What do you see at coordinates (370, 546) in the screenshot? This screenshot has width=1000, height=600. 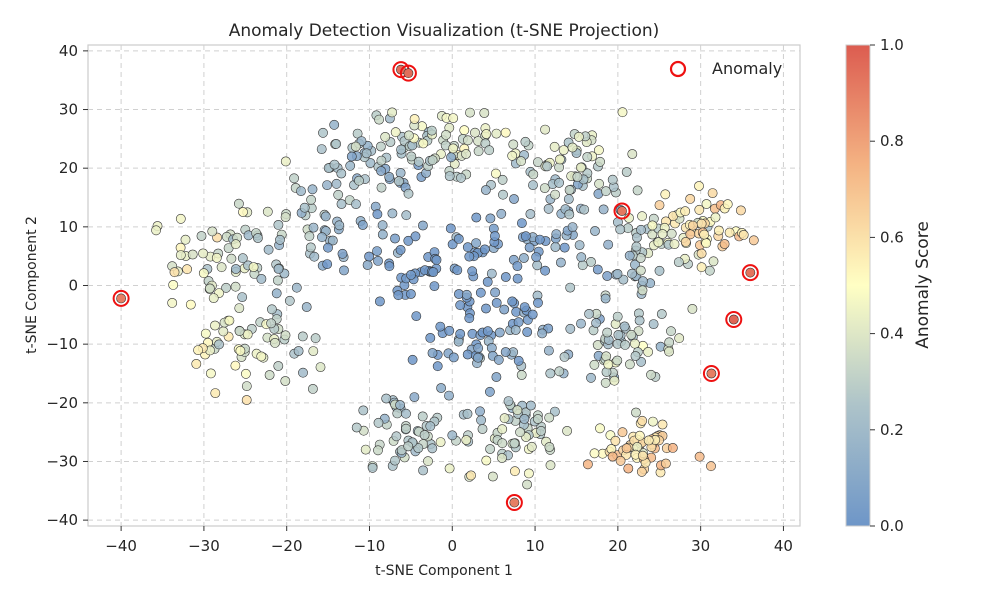 I see `x-tick-label: −10` at bounding box center [370, 546].